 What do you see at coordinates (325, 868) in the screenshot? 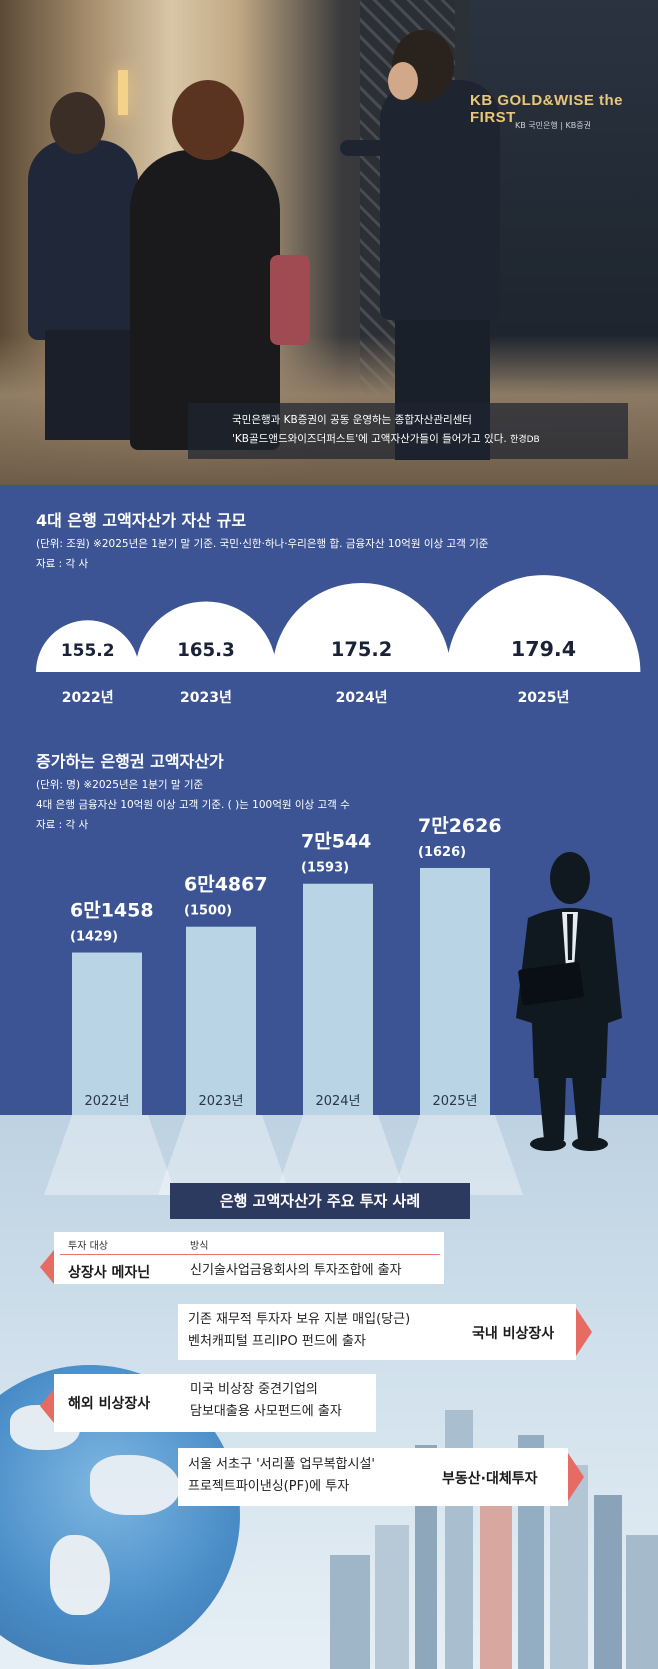
I see `bar-sub-label-2024년: (1593)` at bounding box center [325, 868].